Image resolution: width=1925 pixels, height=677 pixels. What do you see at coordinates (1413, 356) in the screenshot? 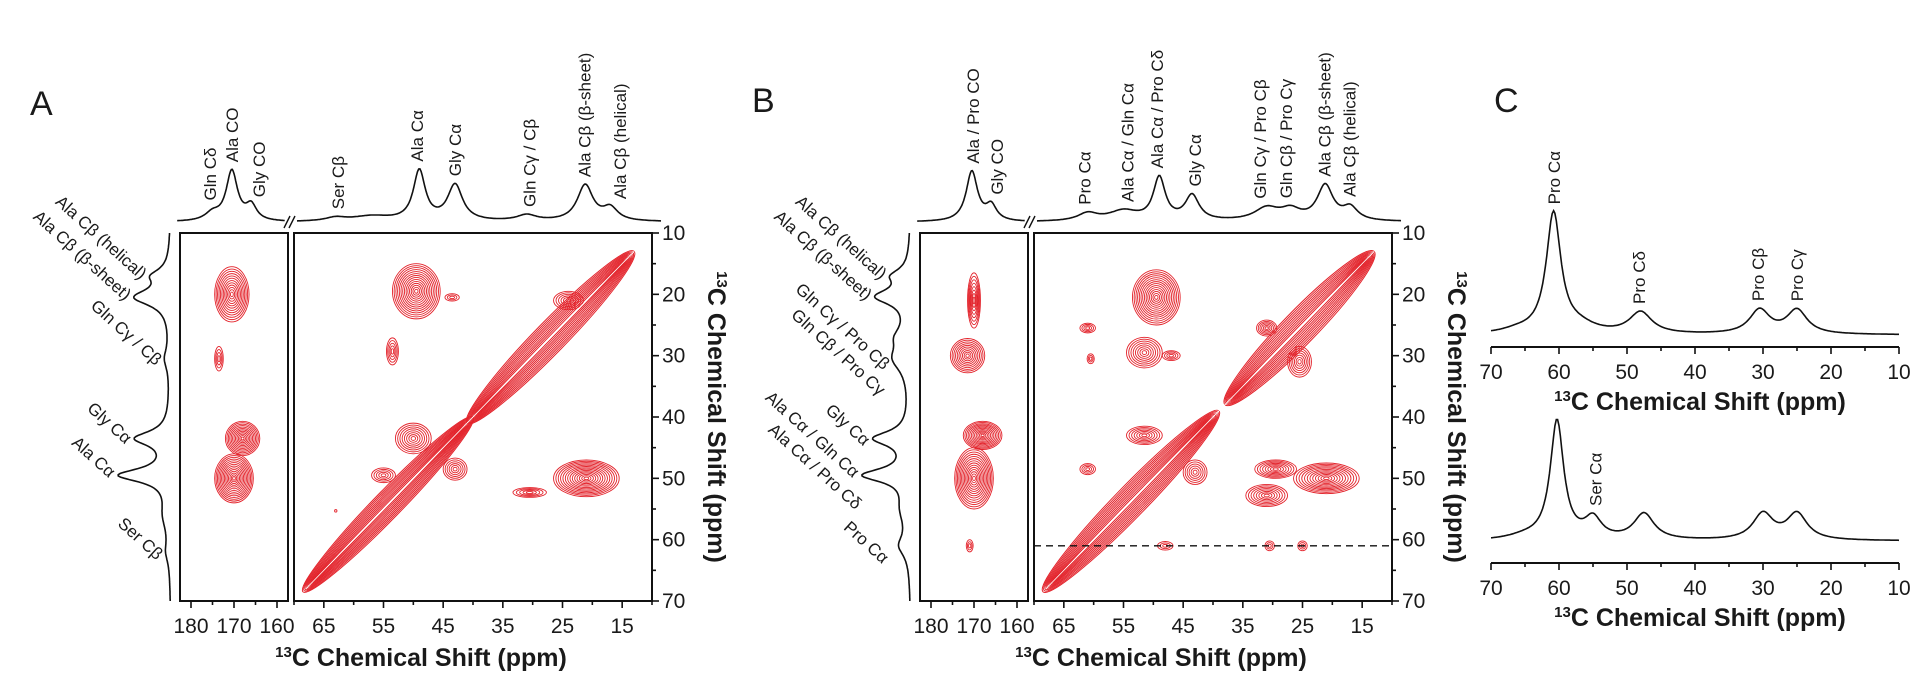
I see `y-tick-label: 30` at bounding box center [1413, 356].